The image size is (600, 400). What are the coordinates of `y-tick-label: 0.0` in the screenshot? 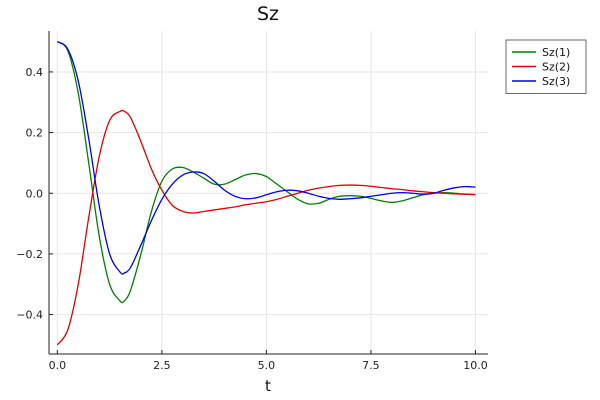 It's located at (35, 193).